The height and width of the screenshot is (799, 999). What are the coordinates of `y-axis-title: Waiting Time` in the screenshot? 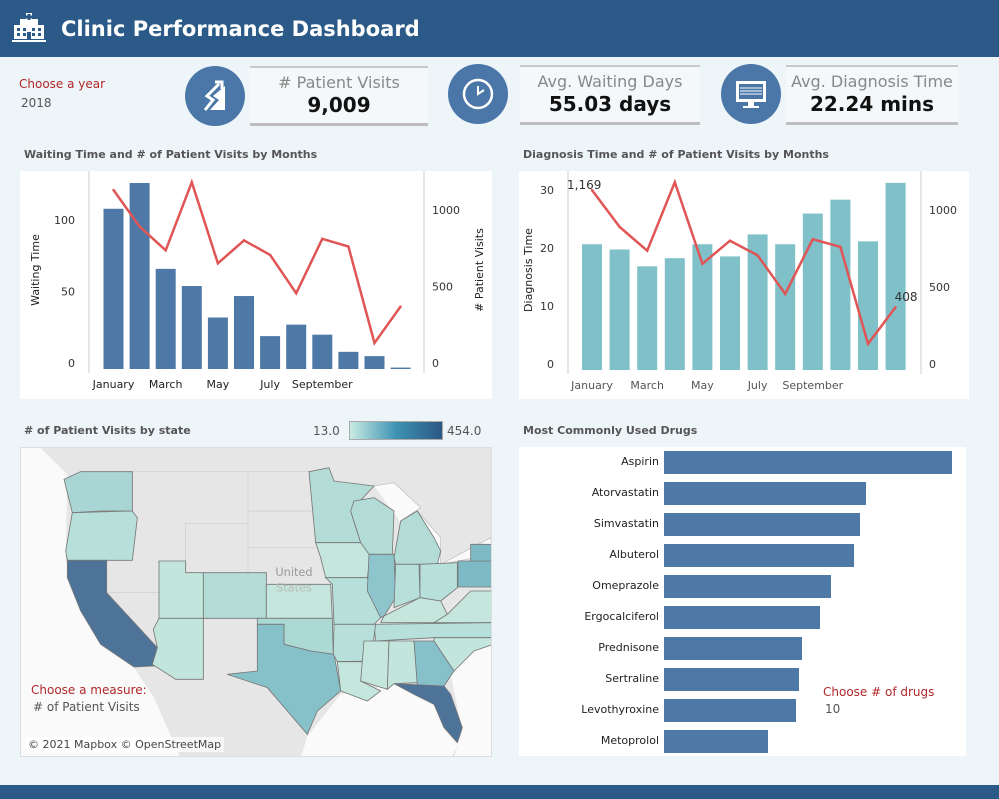 It's located at (35, 270).